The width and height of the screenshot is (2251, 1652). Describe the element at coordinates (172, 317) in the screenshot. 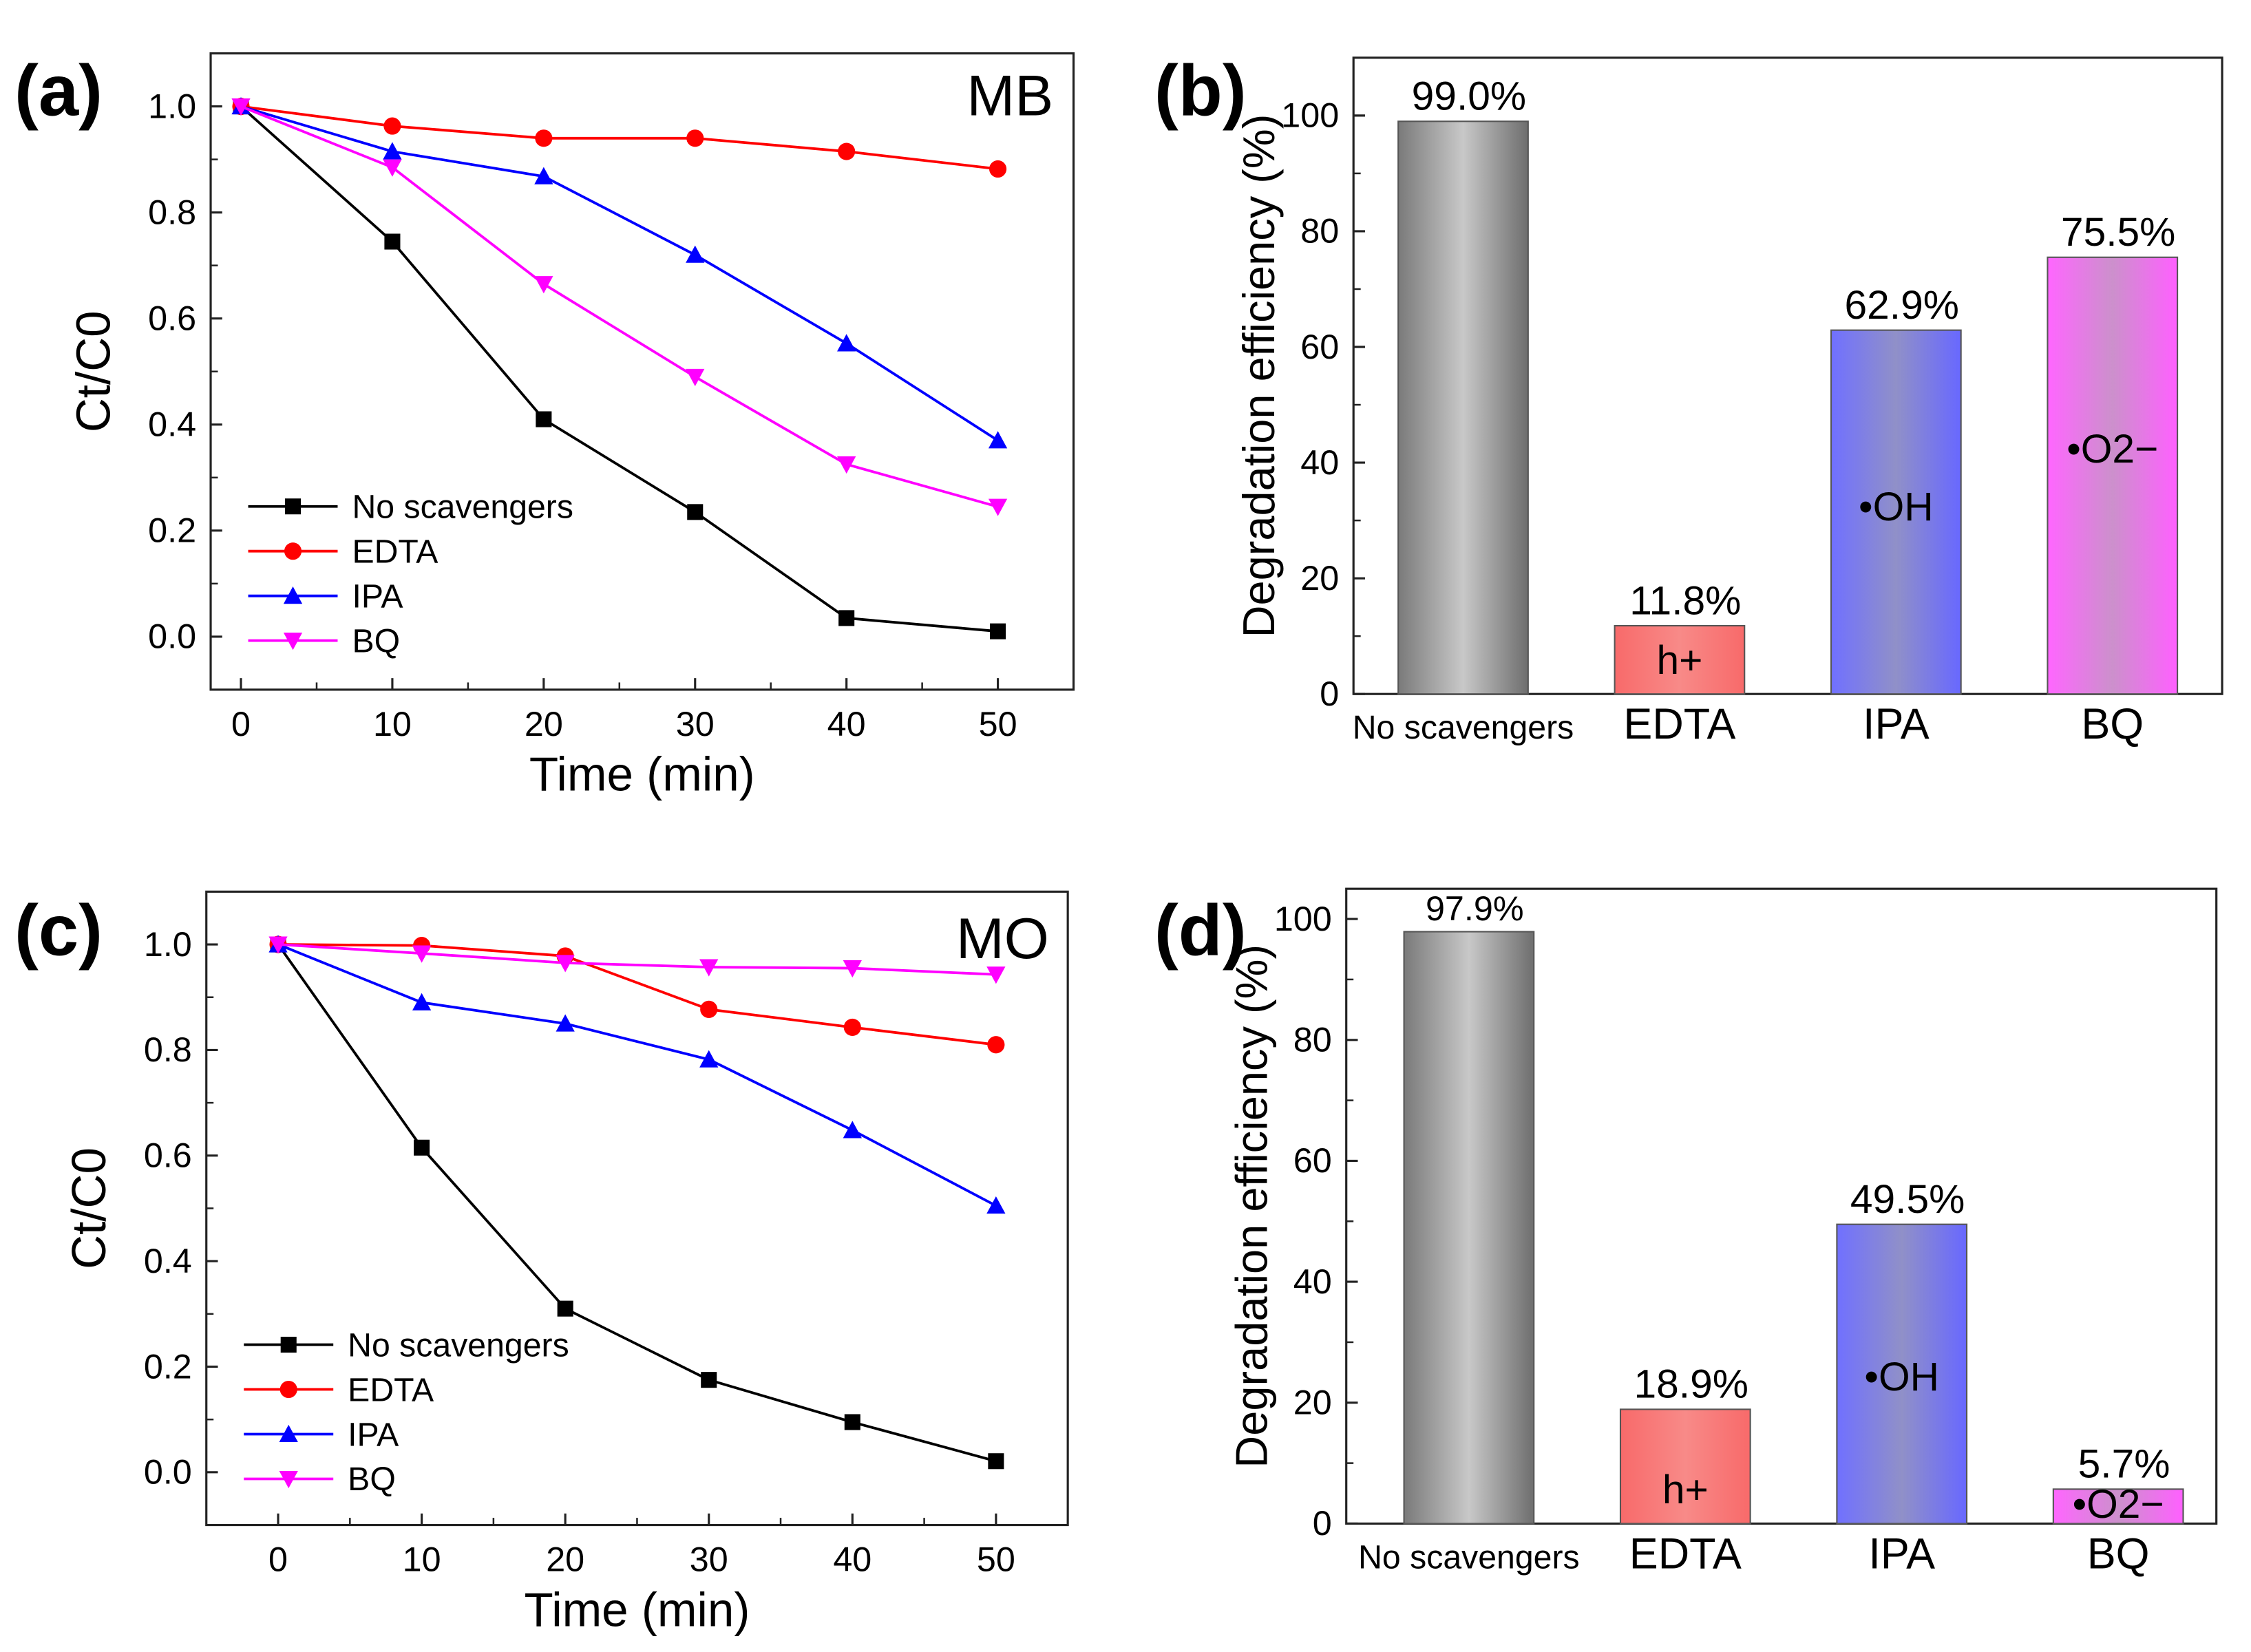

I see `y-tick-label: 0.6` at that location.